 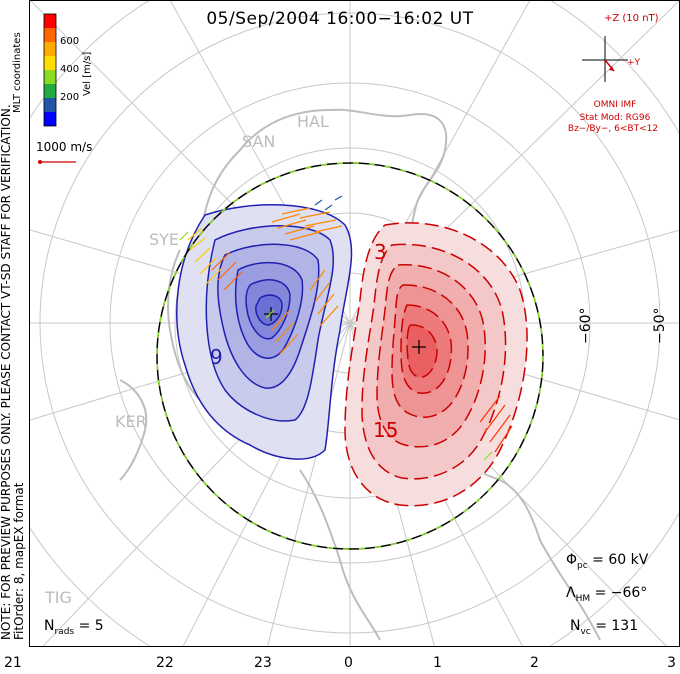 I want to click on mlt-tick-22: 22, so click(x=165, y=663).